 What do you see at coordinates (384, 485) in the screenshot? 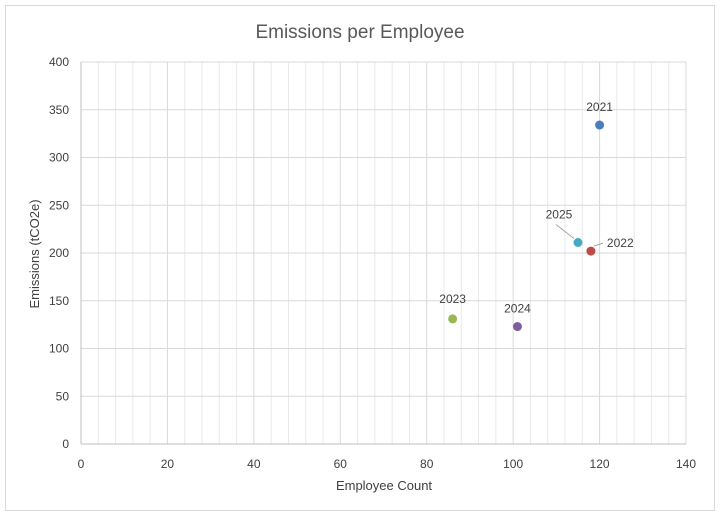
I see `x-axis-title: Employee Count` at bounding box center [384, 485].